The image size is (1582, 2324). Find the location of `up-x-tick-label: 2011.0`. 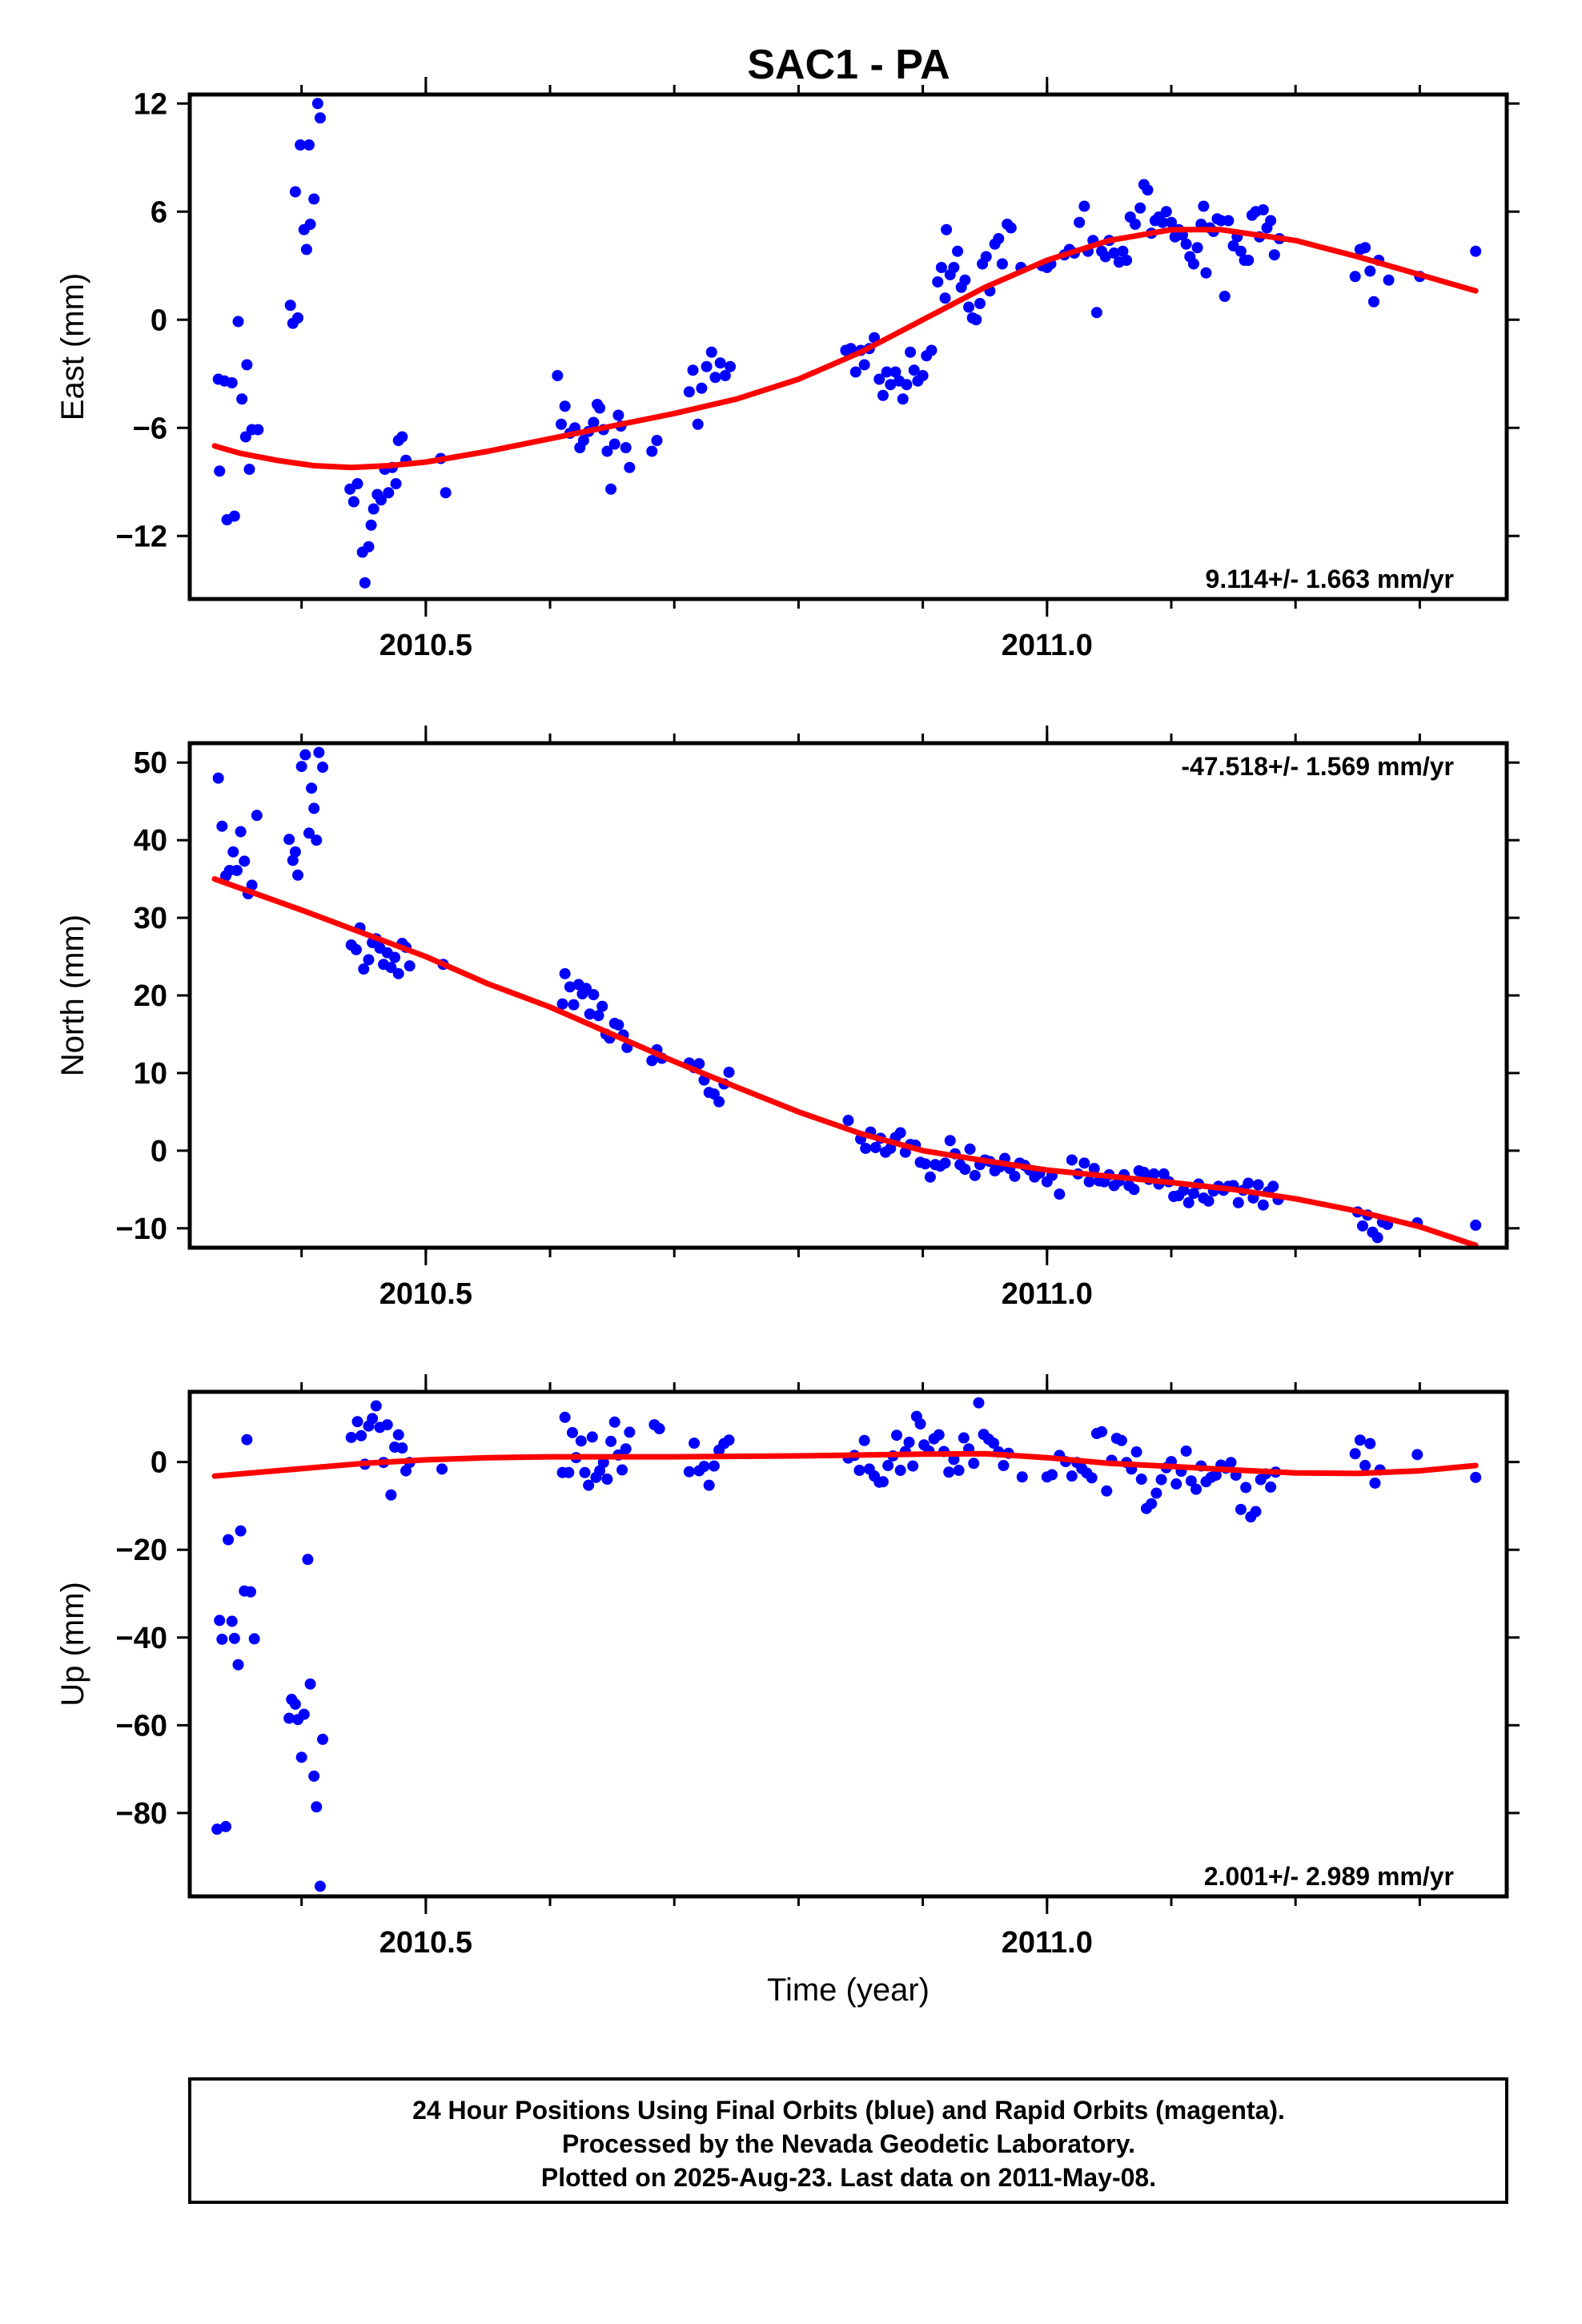

up-x-tick-label: 2011.0 is located at coordinates (1047, 1943).